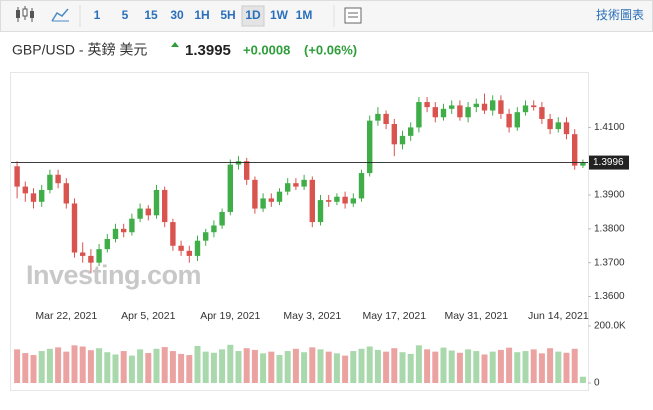  I want to click on interval-button: 1W, so click(279, 15).